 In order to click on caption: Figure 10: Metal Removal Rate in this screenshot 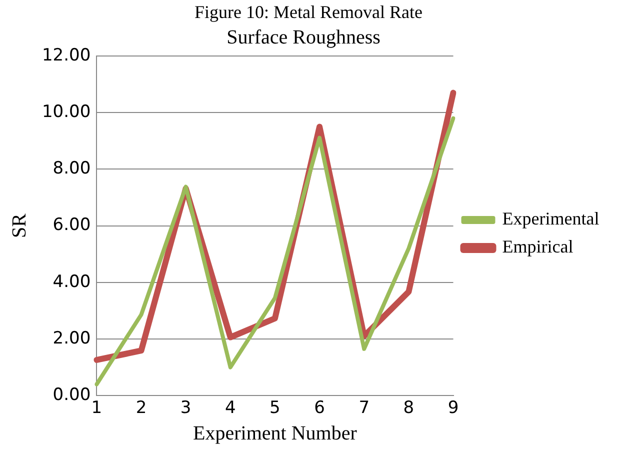, I will do `click(309, 12)`.